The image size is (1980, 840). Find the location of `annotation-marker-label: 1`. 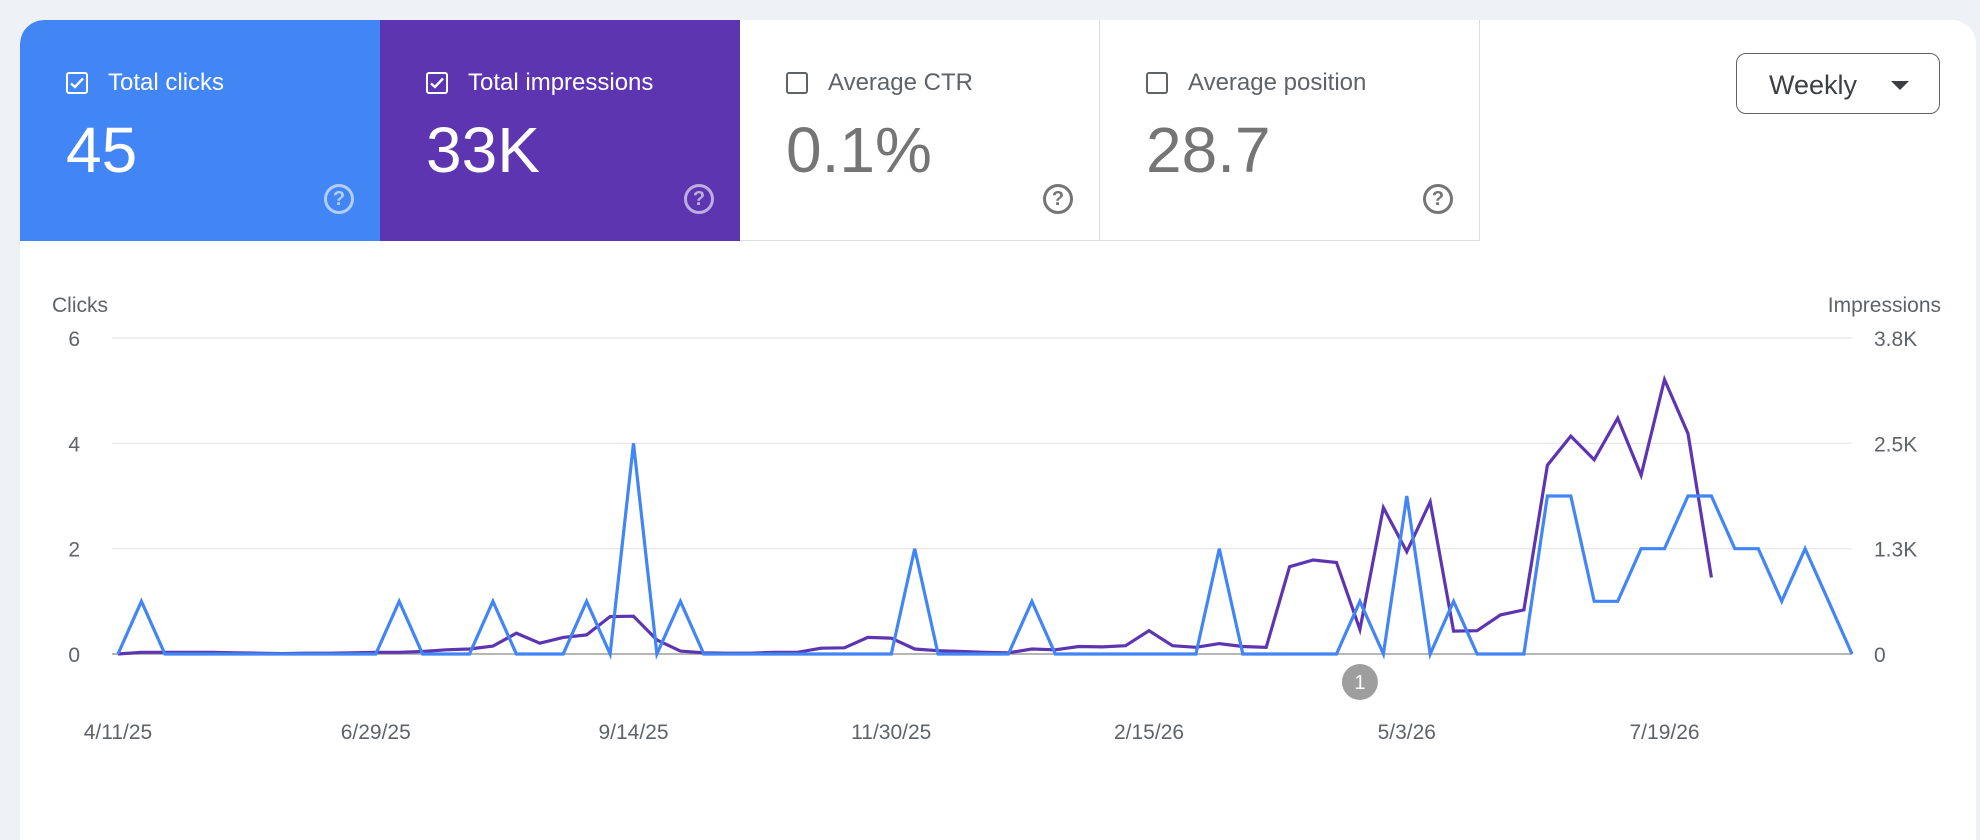

annotation-marker-label: 1 is located at coordinates (1359, 683).